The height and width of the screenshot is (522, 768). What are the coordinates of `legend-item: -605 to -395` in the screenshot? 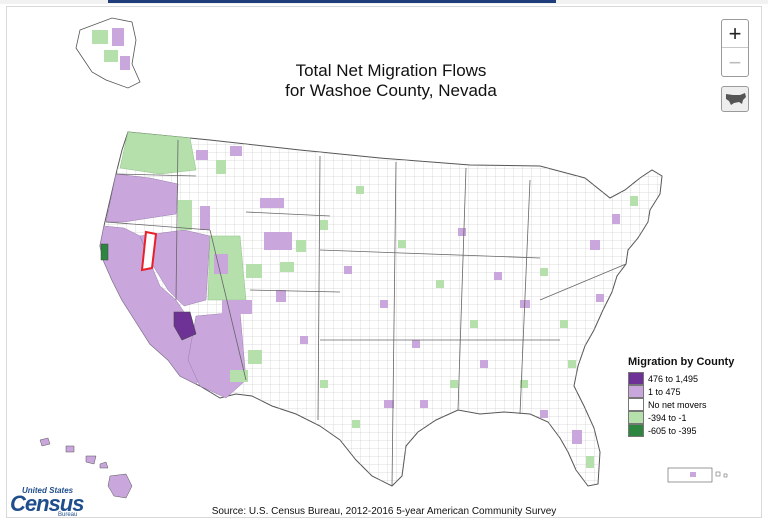 It's located at (688, 430).